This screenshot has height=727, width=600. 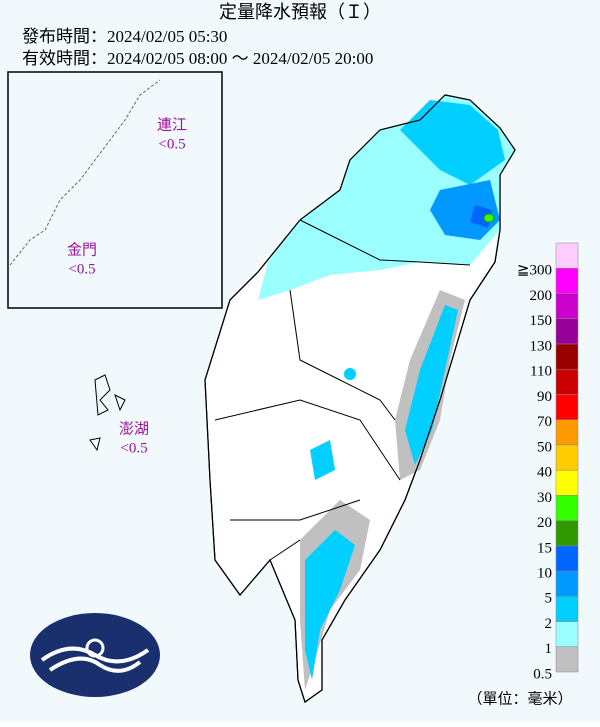 What do you see at coordinates (85, 172) in the screenshot?
I see `coastline` at bounding box center [85, 172].